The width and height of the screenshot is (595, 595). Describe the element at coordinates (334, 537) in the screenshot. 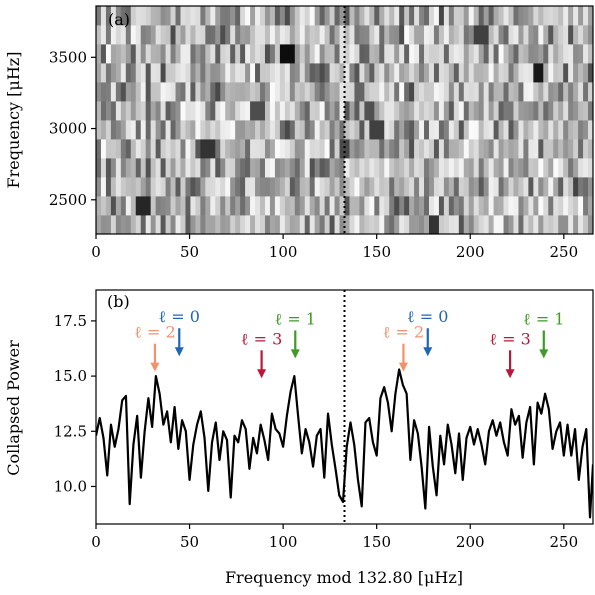

I see `x-ticks-b: 0 50 100 150 200 250` at that location.